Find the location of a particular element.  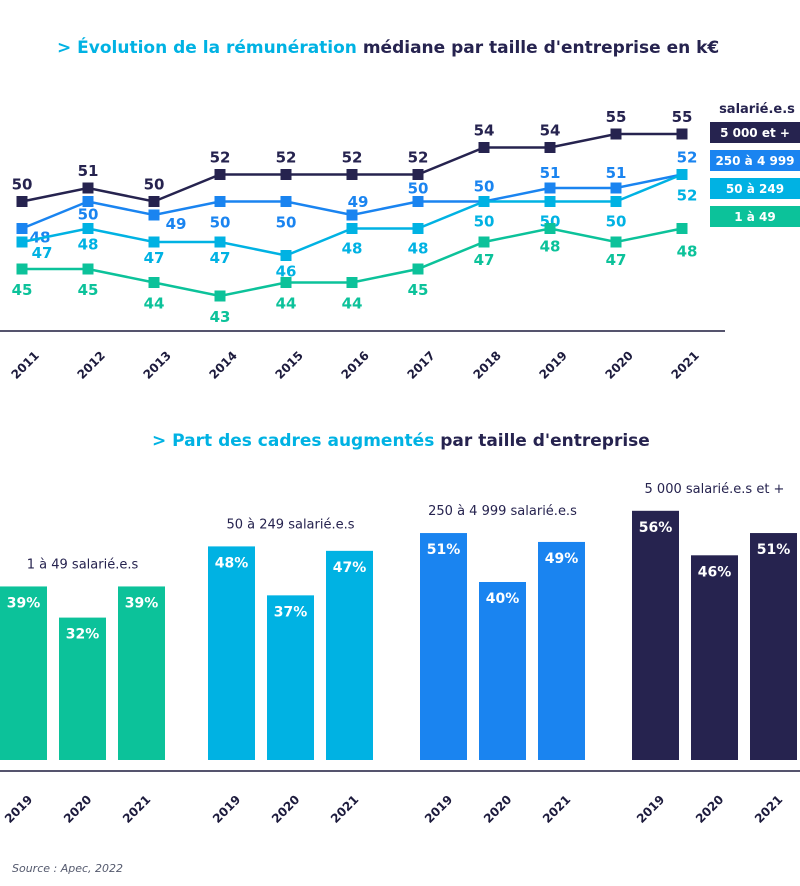

bar-value-label: 32% is located at coordinates (83, 635).